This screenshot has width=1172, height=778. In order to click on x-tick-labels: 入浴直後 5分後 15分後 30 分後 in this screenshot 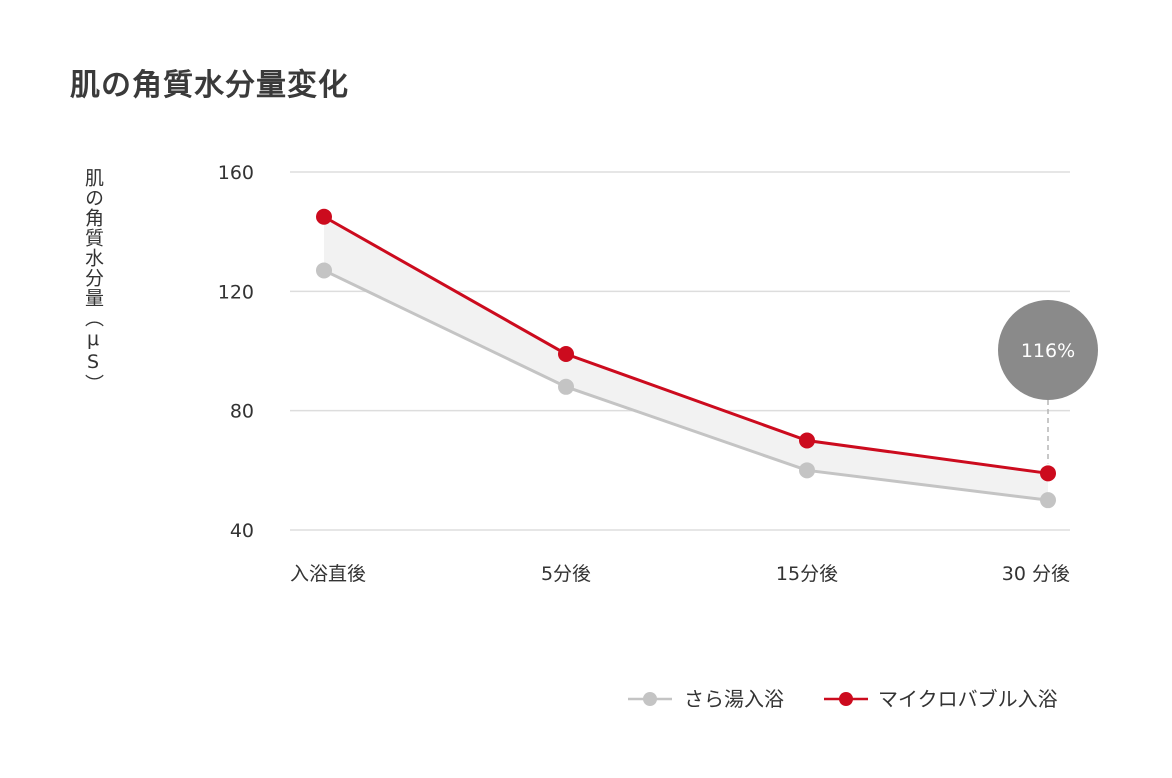, I will do `click(680, 574)`.